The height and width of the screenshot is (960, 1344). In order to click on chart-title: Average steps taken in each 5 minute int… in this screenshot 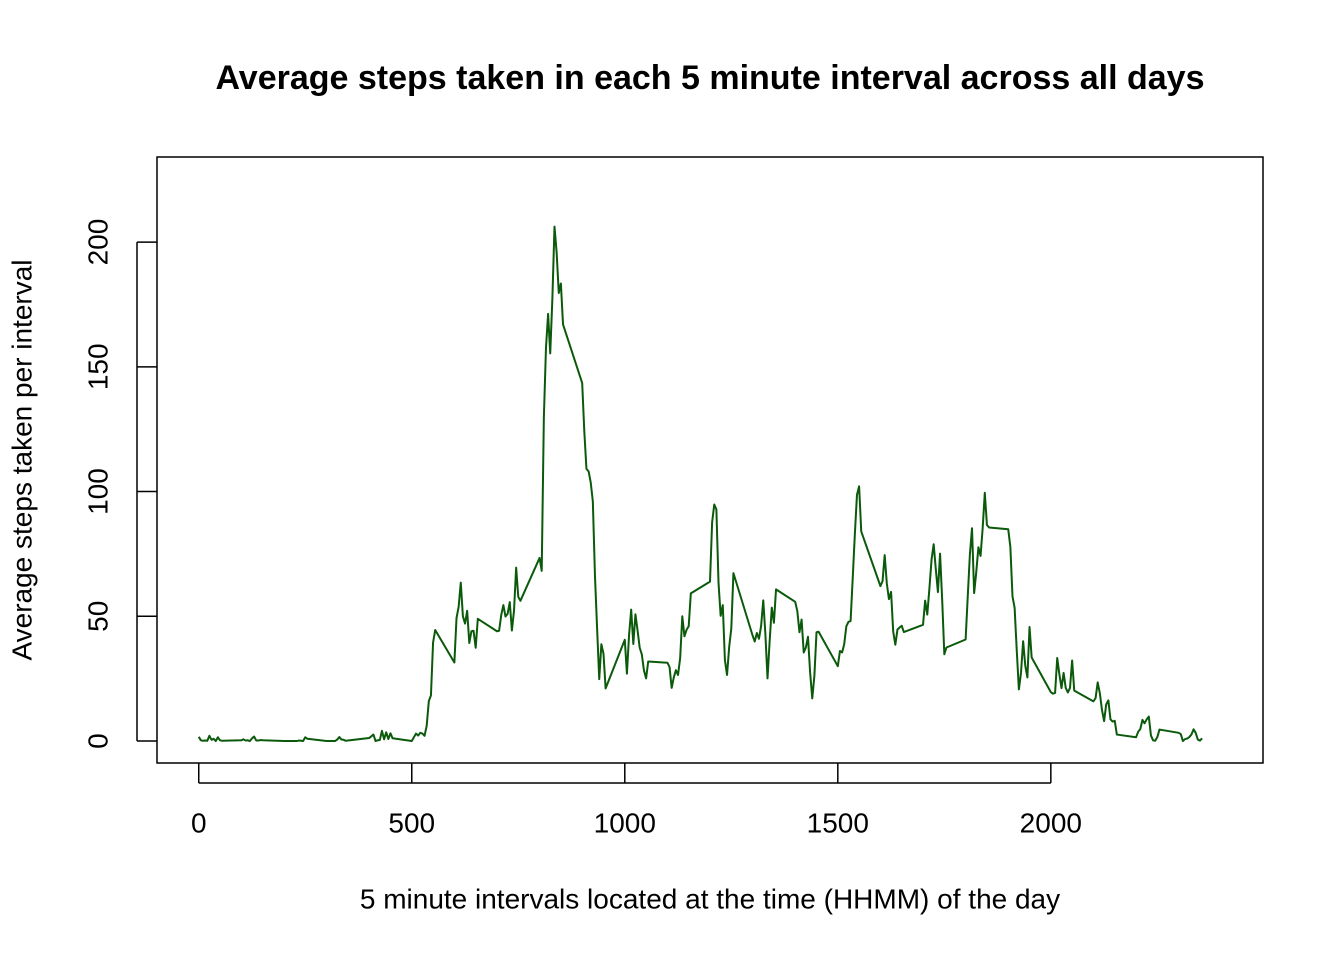, I will do `click(710, 78)`.